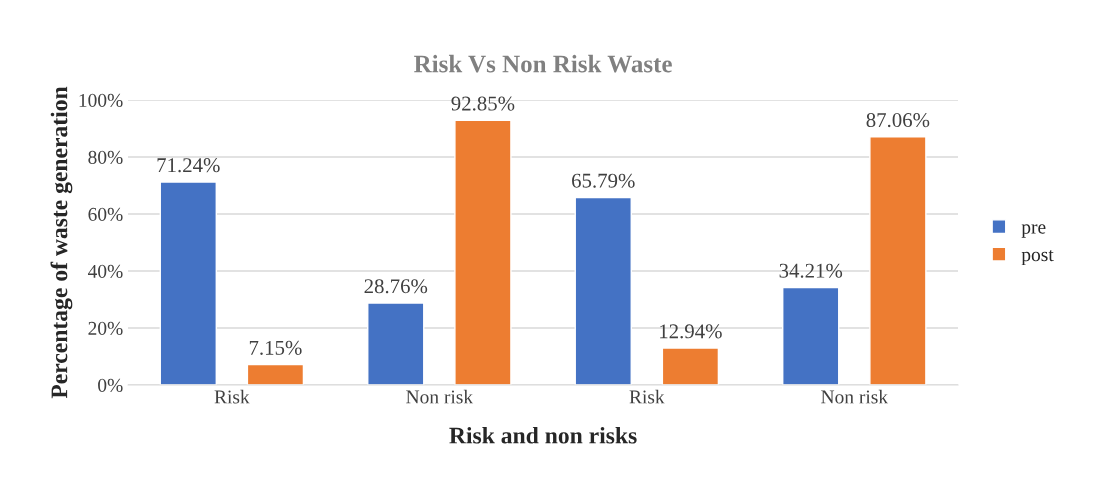 This screenshot has height=500, width=1114. What do you see at coordinates (110, 385) in the screenshot?
I see `y-tick-label: 0%` at bounding box center [110, 385].